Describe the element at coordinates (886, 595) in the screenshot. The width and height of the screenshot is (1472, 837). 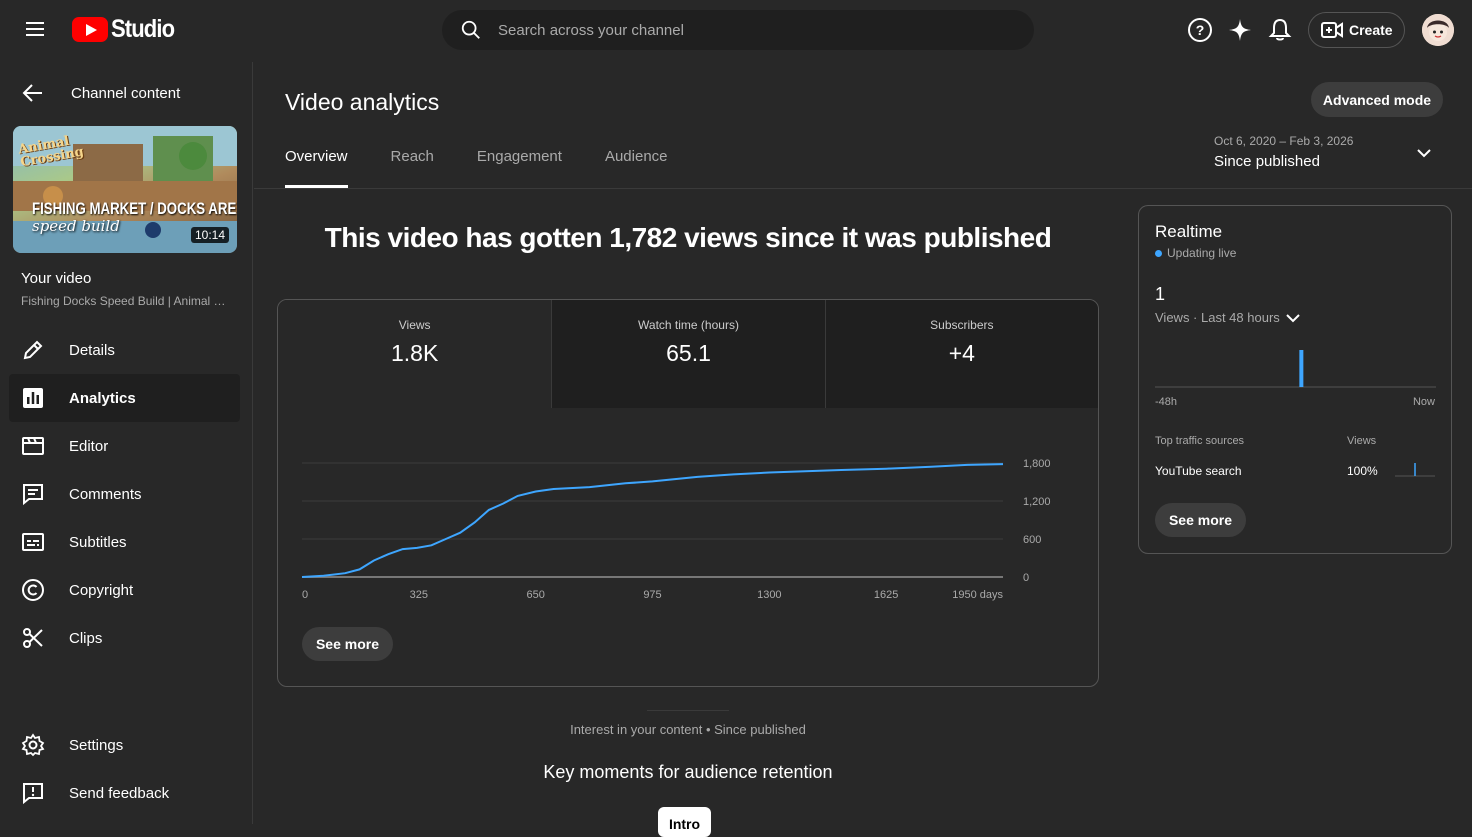
I see `x-tick-label: 1625` at that location.